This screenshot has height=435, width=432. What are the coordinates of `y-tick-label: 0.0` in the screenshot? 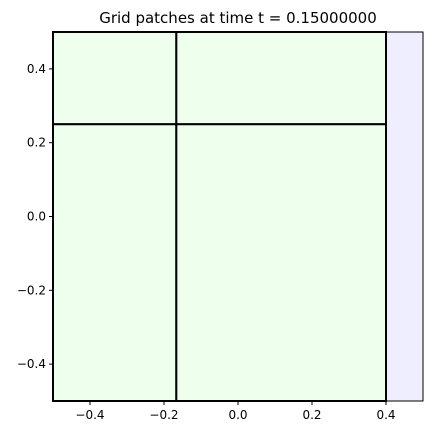 It's located at (36, 217).